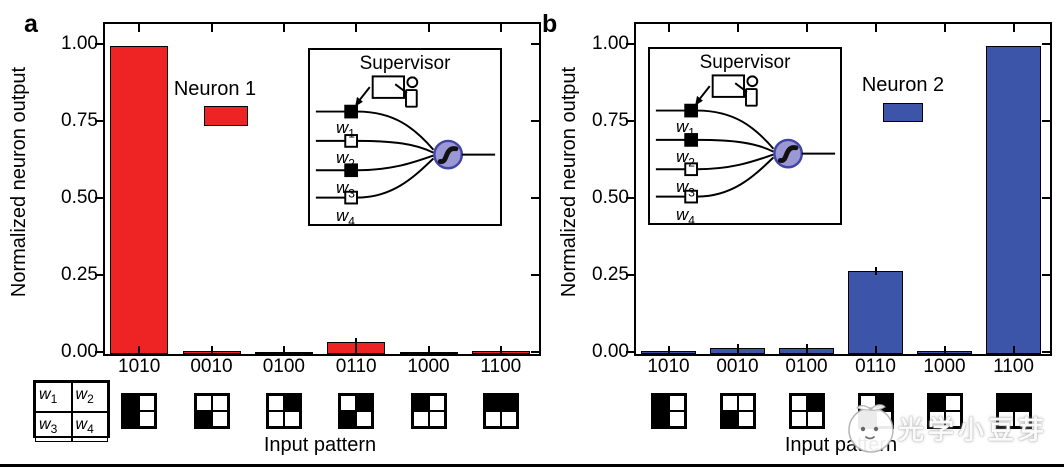 This screenshot has height=468, width=1064. I want to click on x-tick-label-1010: 1010, so click(668, 366).